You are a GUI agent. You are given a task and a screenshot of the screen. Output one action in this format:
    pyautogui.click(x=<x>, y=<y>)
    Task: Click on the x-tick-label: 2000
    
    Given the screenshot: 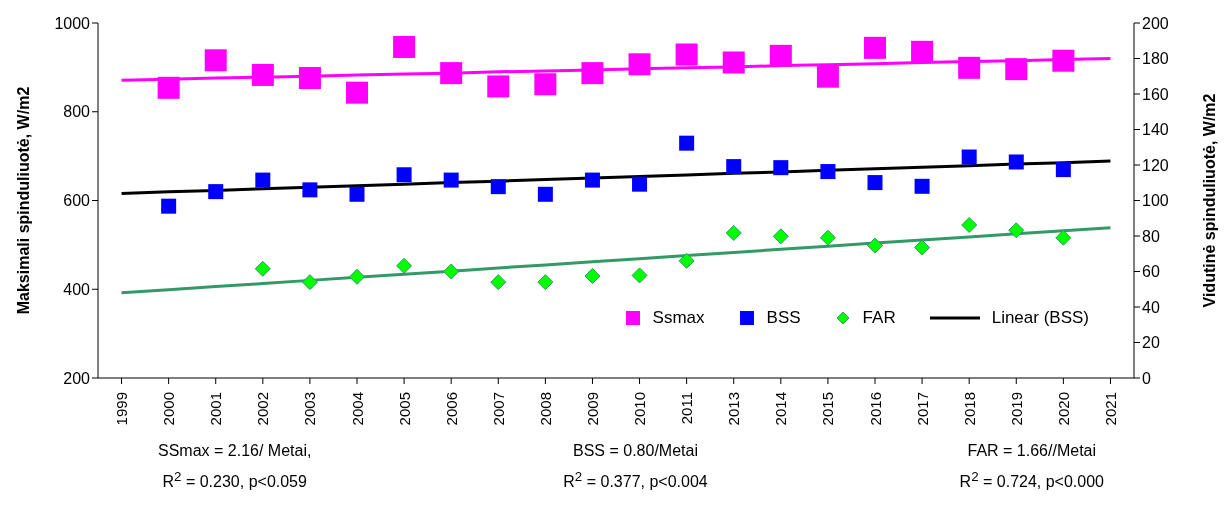 What is the action you would take?
    pyautogui.click(x=169, y=409)
    